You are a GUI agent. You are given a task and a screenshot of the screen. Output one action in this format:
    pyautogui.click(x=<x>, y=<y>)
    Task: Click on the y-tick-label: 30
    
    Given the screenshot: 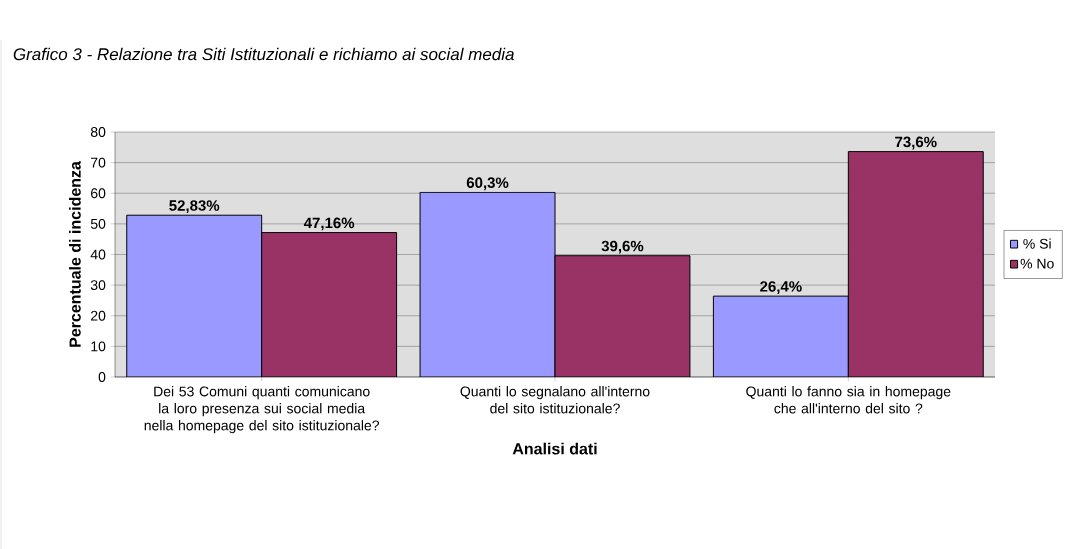 What is the action you would take?
    pyautogui.click(x=98, y=285)
    